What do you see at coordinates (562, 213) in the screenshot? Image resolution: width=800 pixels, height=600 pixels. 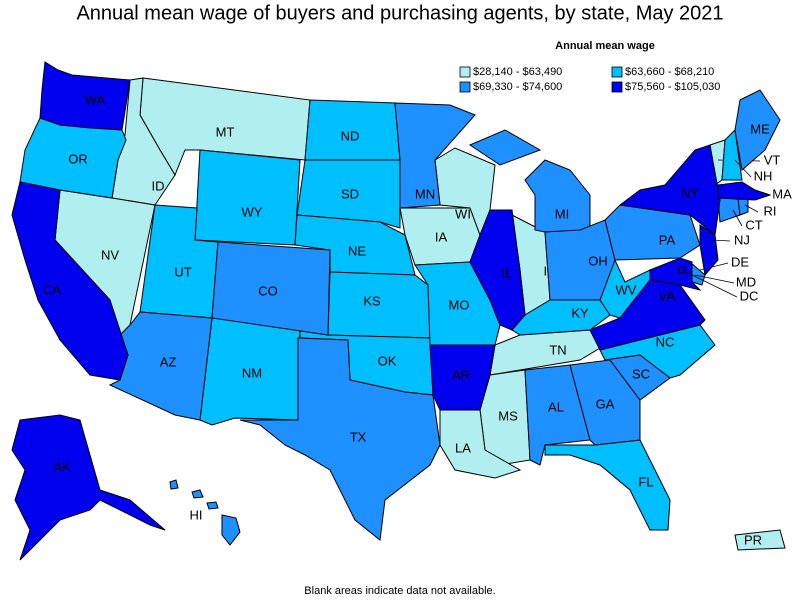 I see `state-label: MI` at bounding box center [562, 213].